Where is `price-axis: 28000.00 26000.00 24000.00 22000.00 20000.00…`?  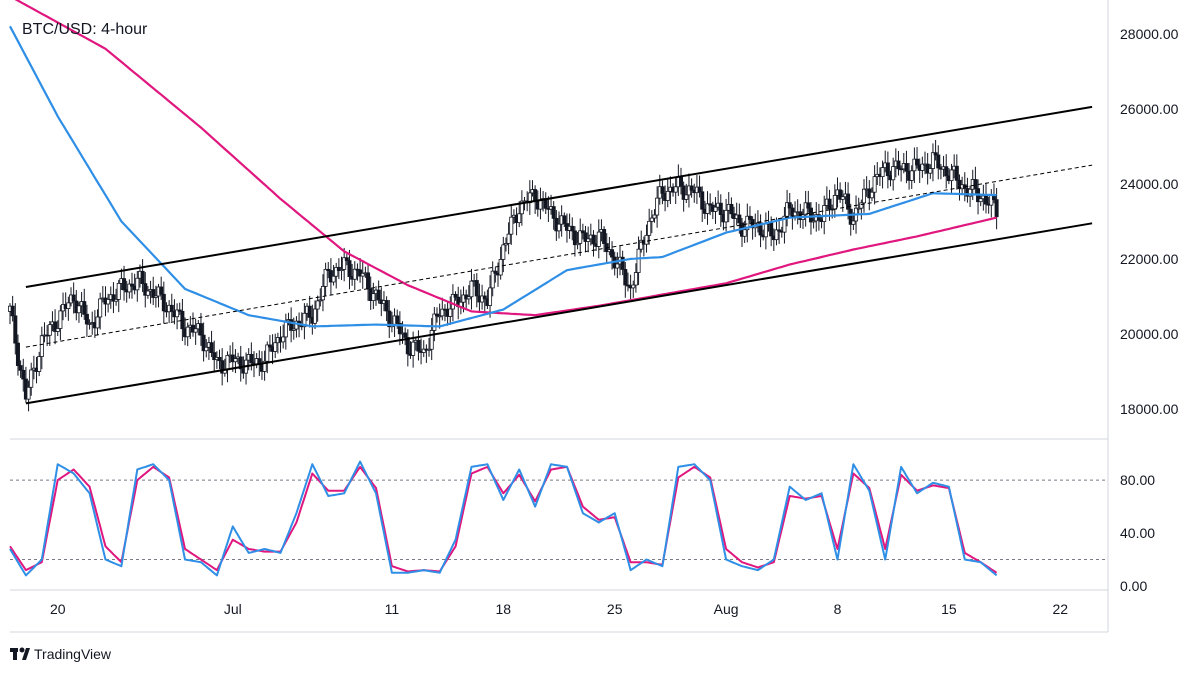
price-axis: 28000.00 26000.00 24000.00 22000.00 20000.00… is located at coordinates (1149, 221).